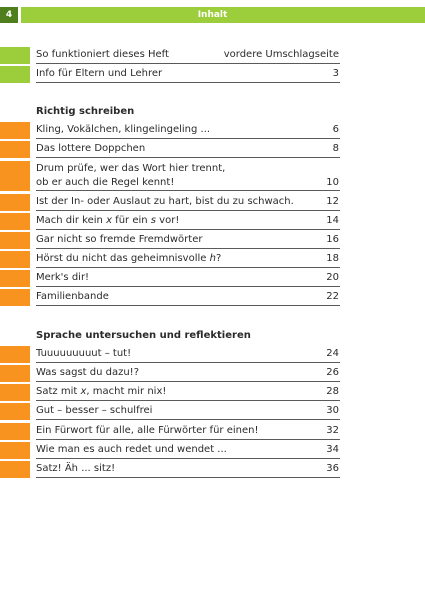 The image size is (425, 600). I want to click on entry-page: 36, so click(332, 468).